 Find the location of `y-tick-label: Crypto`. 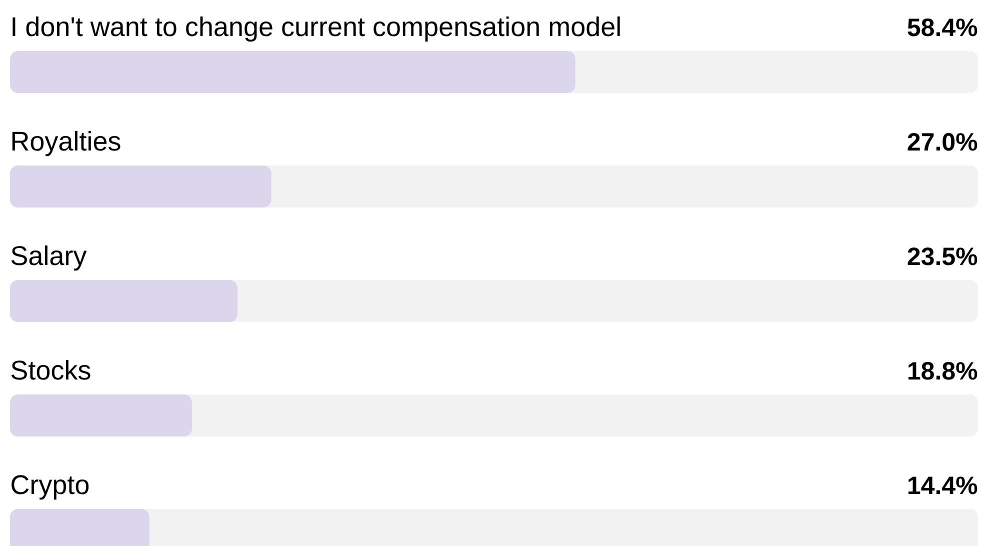

y-tick-label: Crypto is located at coordinates (50, 487).